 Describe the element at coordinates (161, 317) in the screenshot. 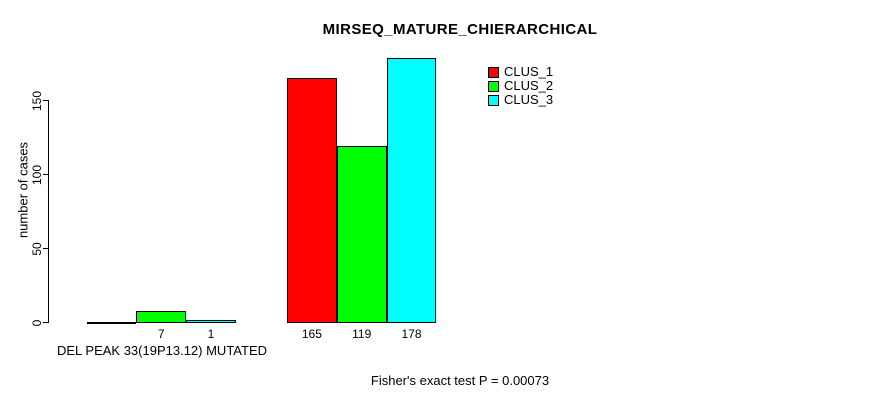

I see `bar-clus_2-group1` at that location.